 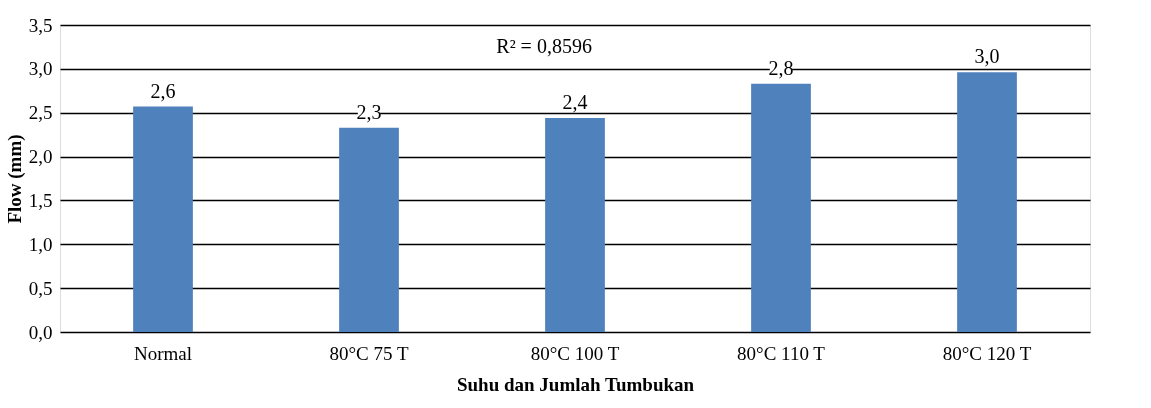 I want to click on y-tick-label: 3,5, so click(x=40, y=25).